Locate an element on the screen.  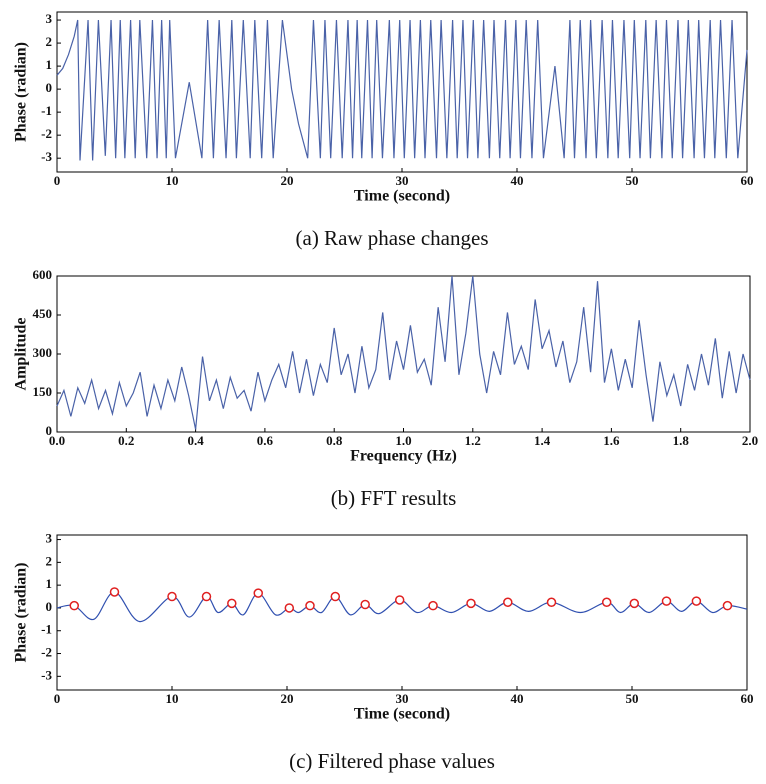
x-tick-label: 0.0 is located at coordinates (57, 440).